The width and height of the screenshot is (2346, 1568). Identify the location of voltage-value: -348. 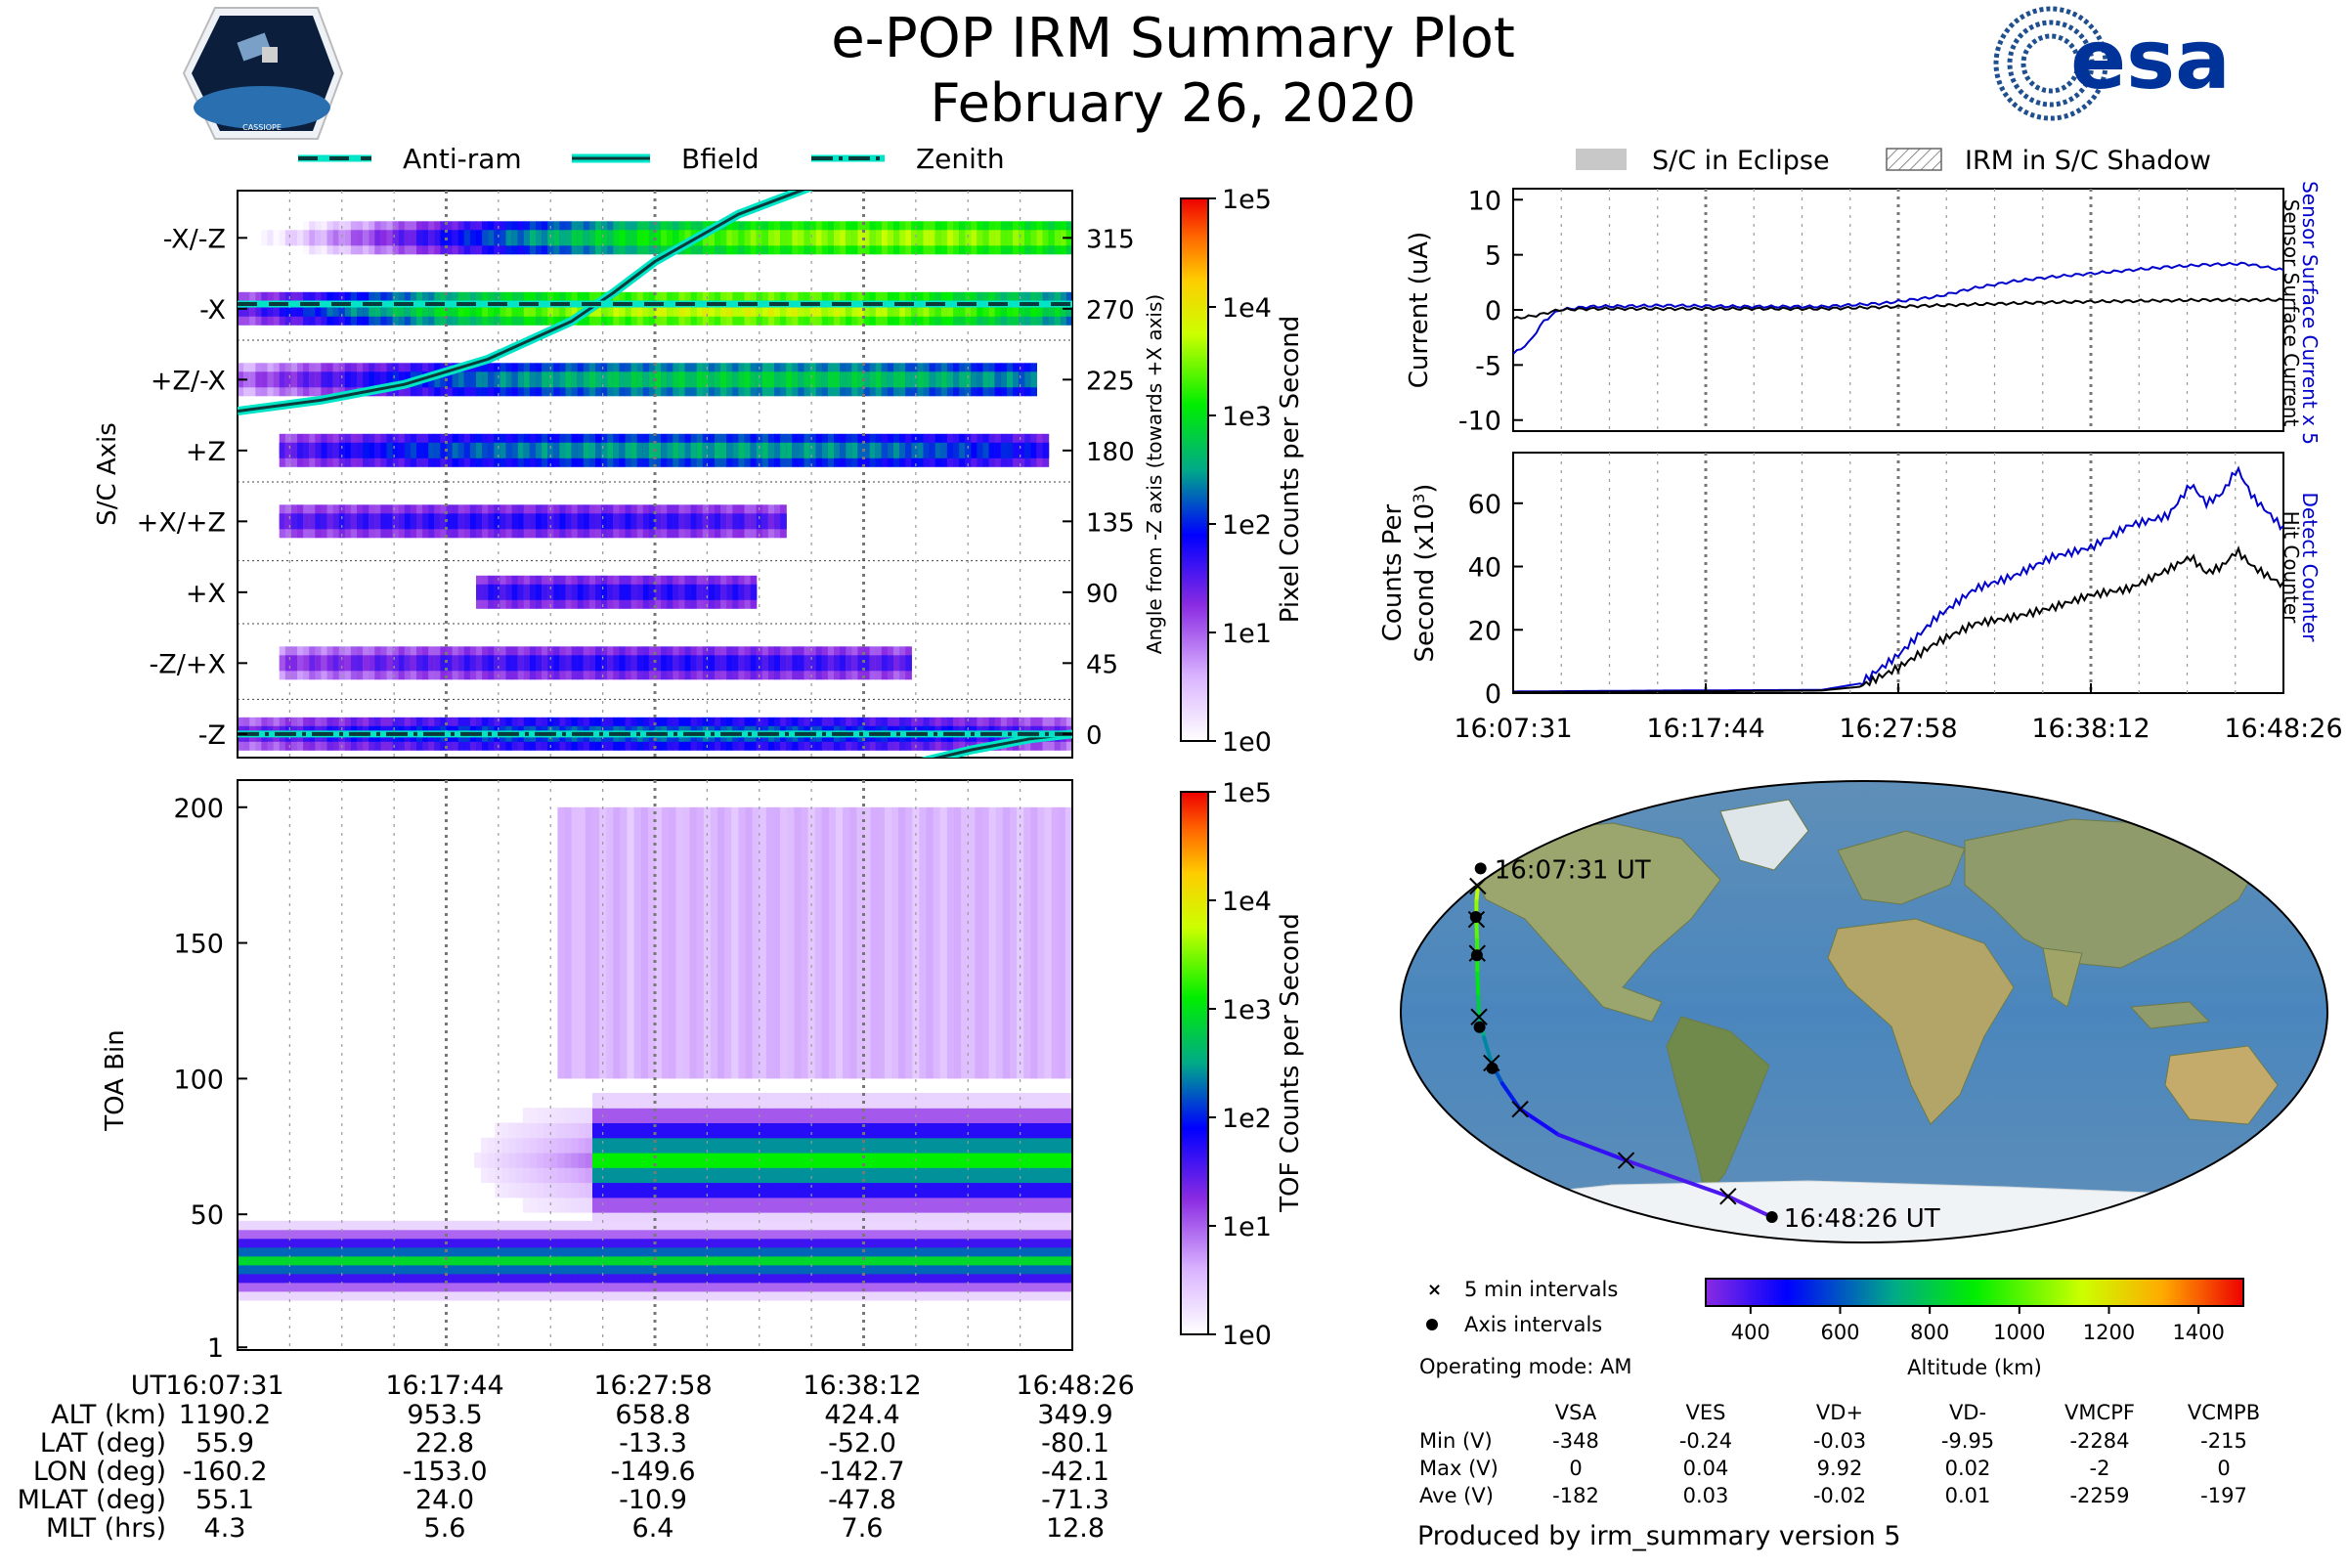
(1575, 1441).